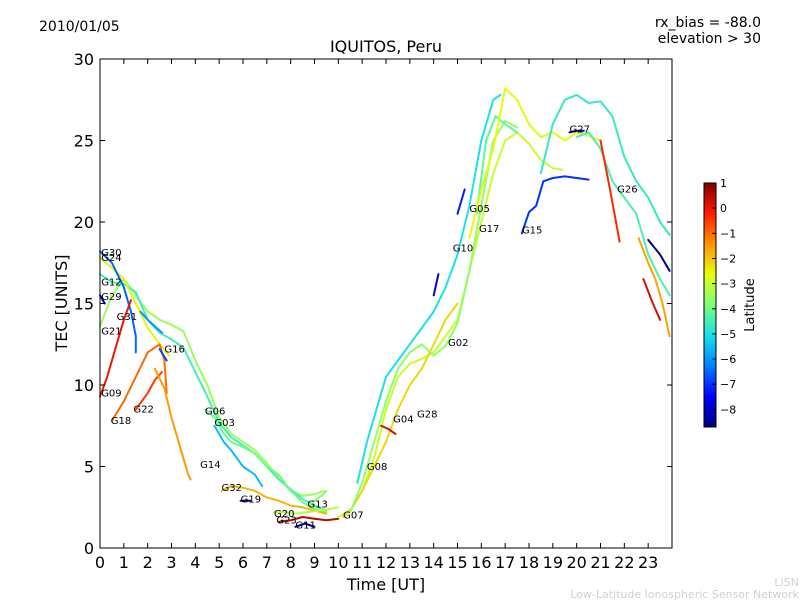  What do you see at coordinates (238, 456) in the screenshot?
I see `series-line-g03` at bounding box center [238, 456].